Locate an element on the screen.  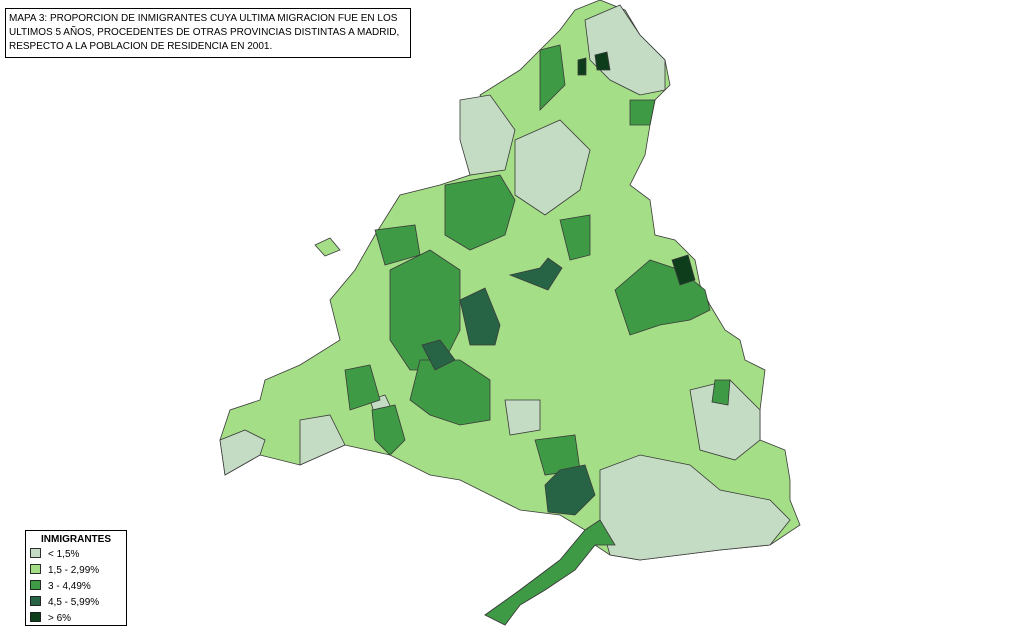
legend-label: 3 - 4,49% is located at coordinates (69, 586).